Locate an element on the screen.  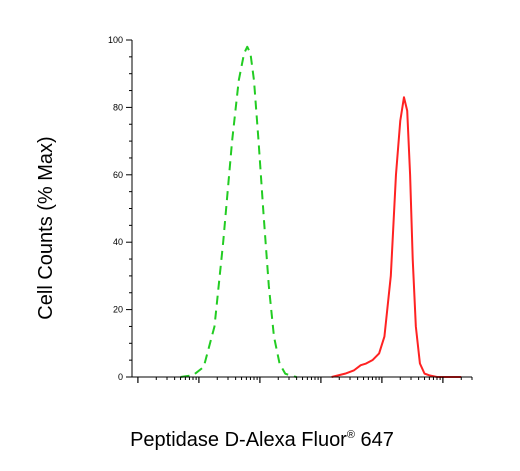
x-axis-title: Peptidase D-Alexa Fluor® 647 is located at coordinates (262, 440).